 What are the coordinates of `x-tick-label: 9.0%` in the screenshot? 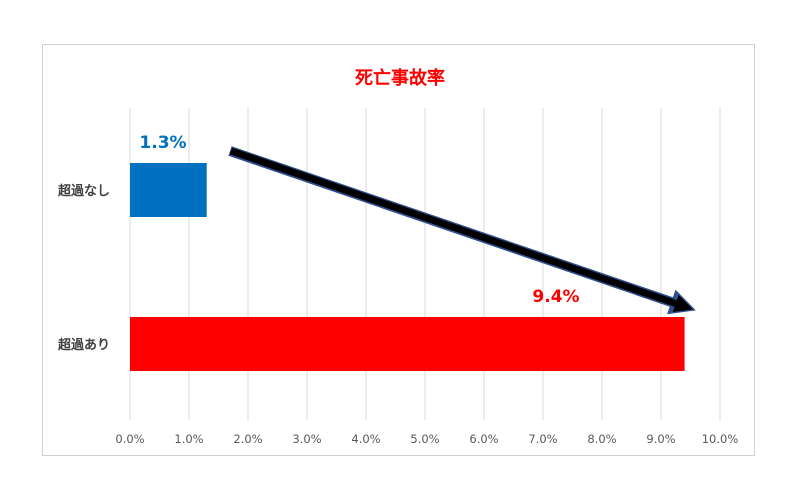 It's located at (660, 439).